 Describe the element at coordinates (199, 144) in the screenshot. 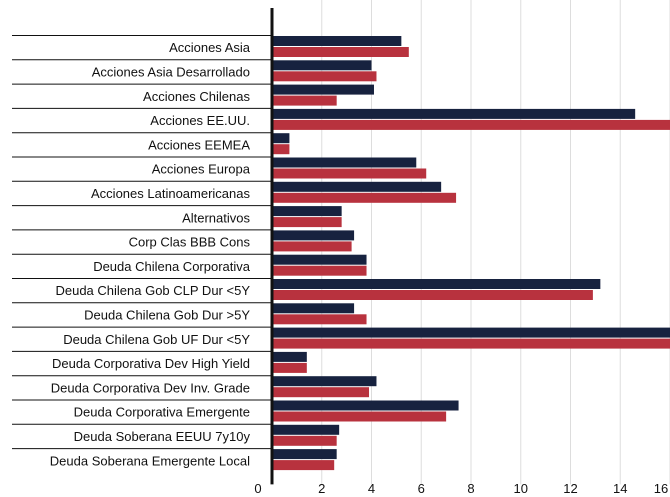

I see `category-label: Acciones EEMEA` at that location.